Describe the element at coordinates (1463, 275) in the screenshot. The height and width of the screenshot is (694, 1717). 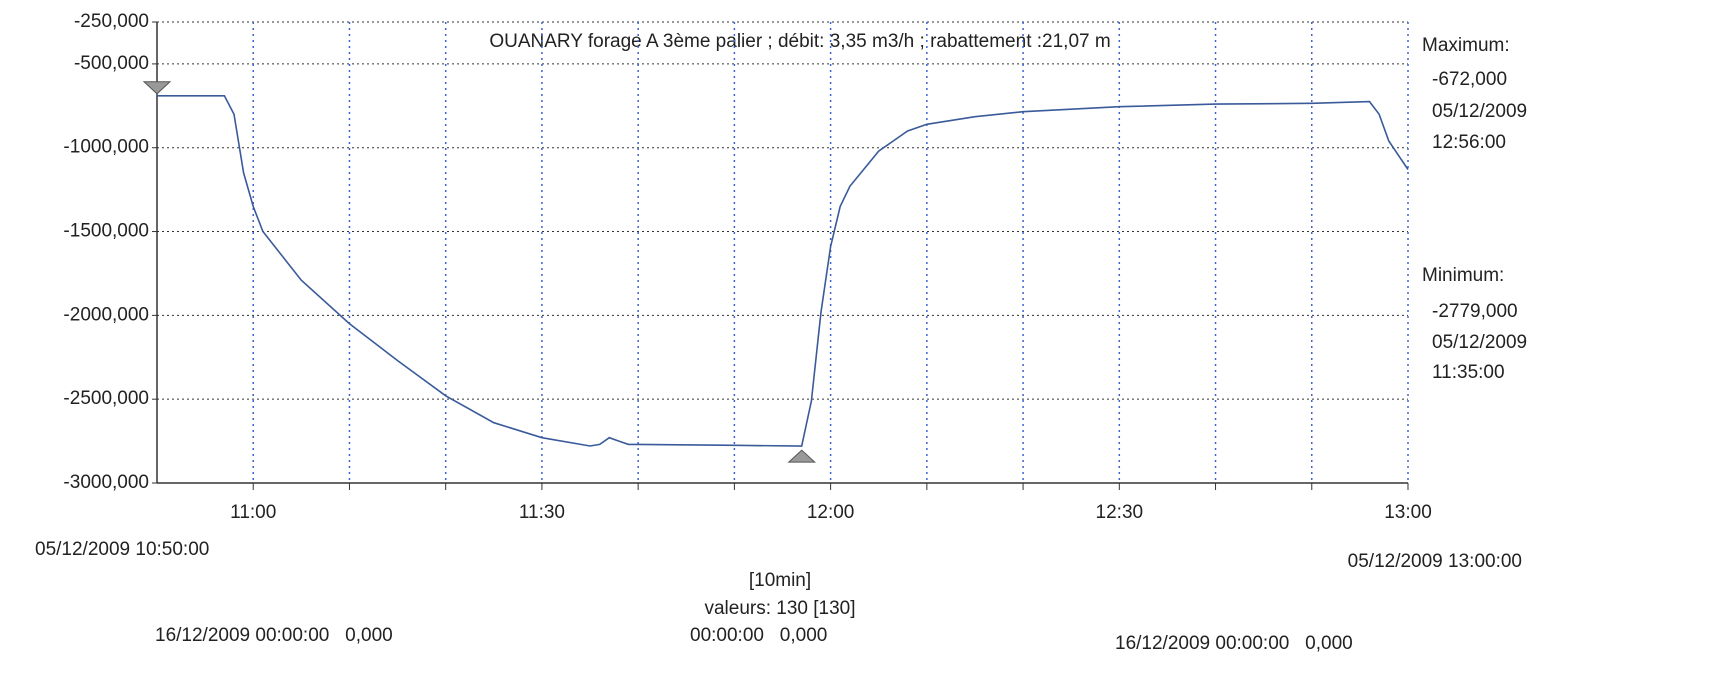
I see `min-label: Minimum:` at that location.